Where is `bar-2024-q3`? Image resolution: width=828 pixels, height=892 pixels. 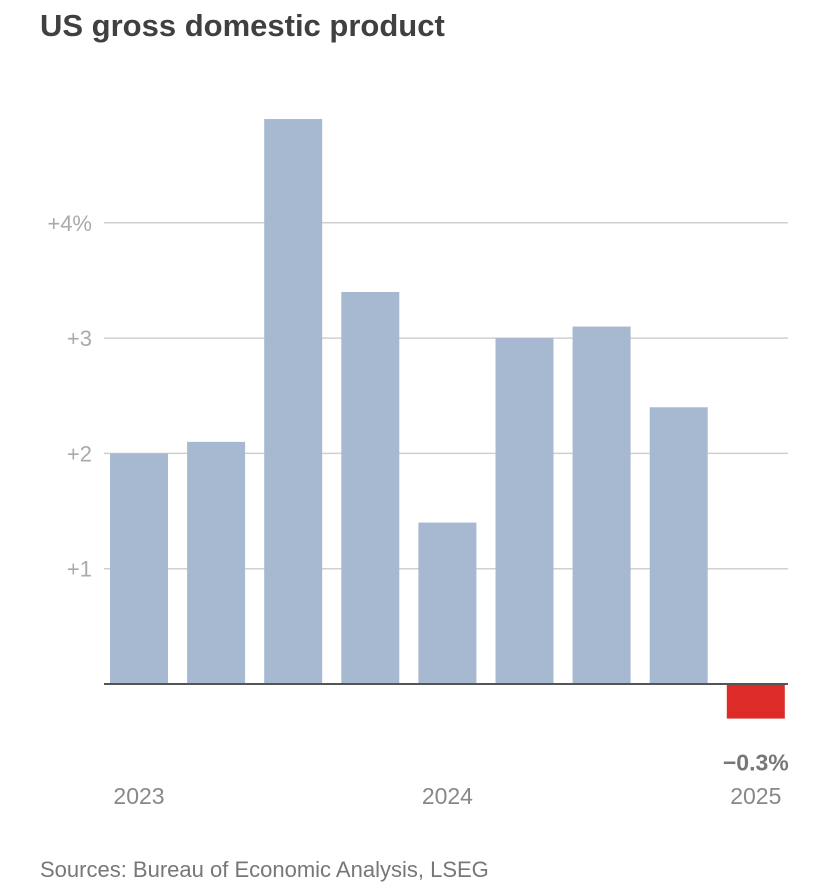 bar-2024-q3 is located at coordinates (601, 505).